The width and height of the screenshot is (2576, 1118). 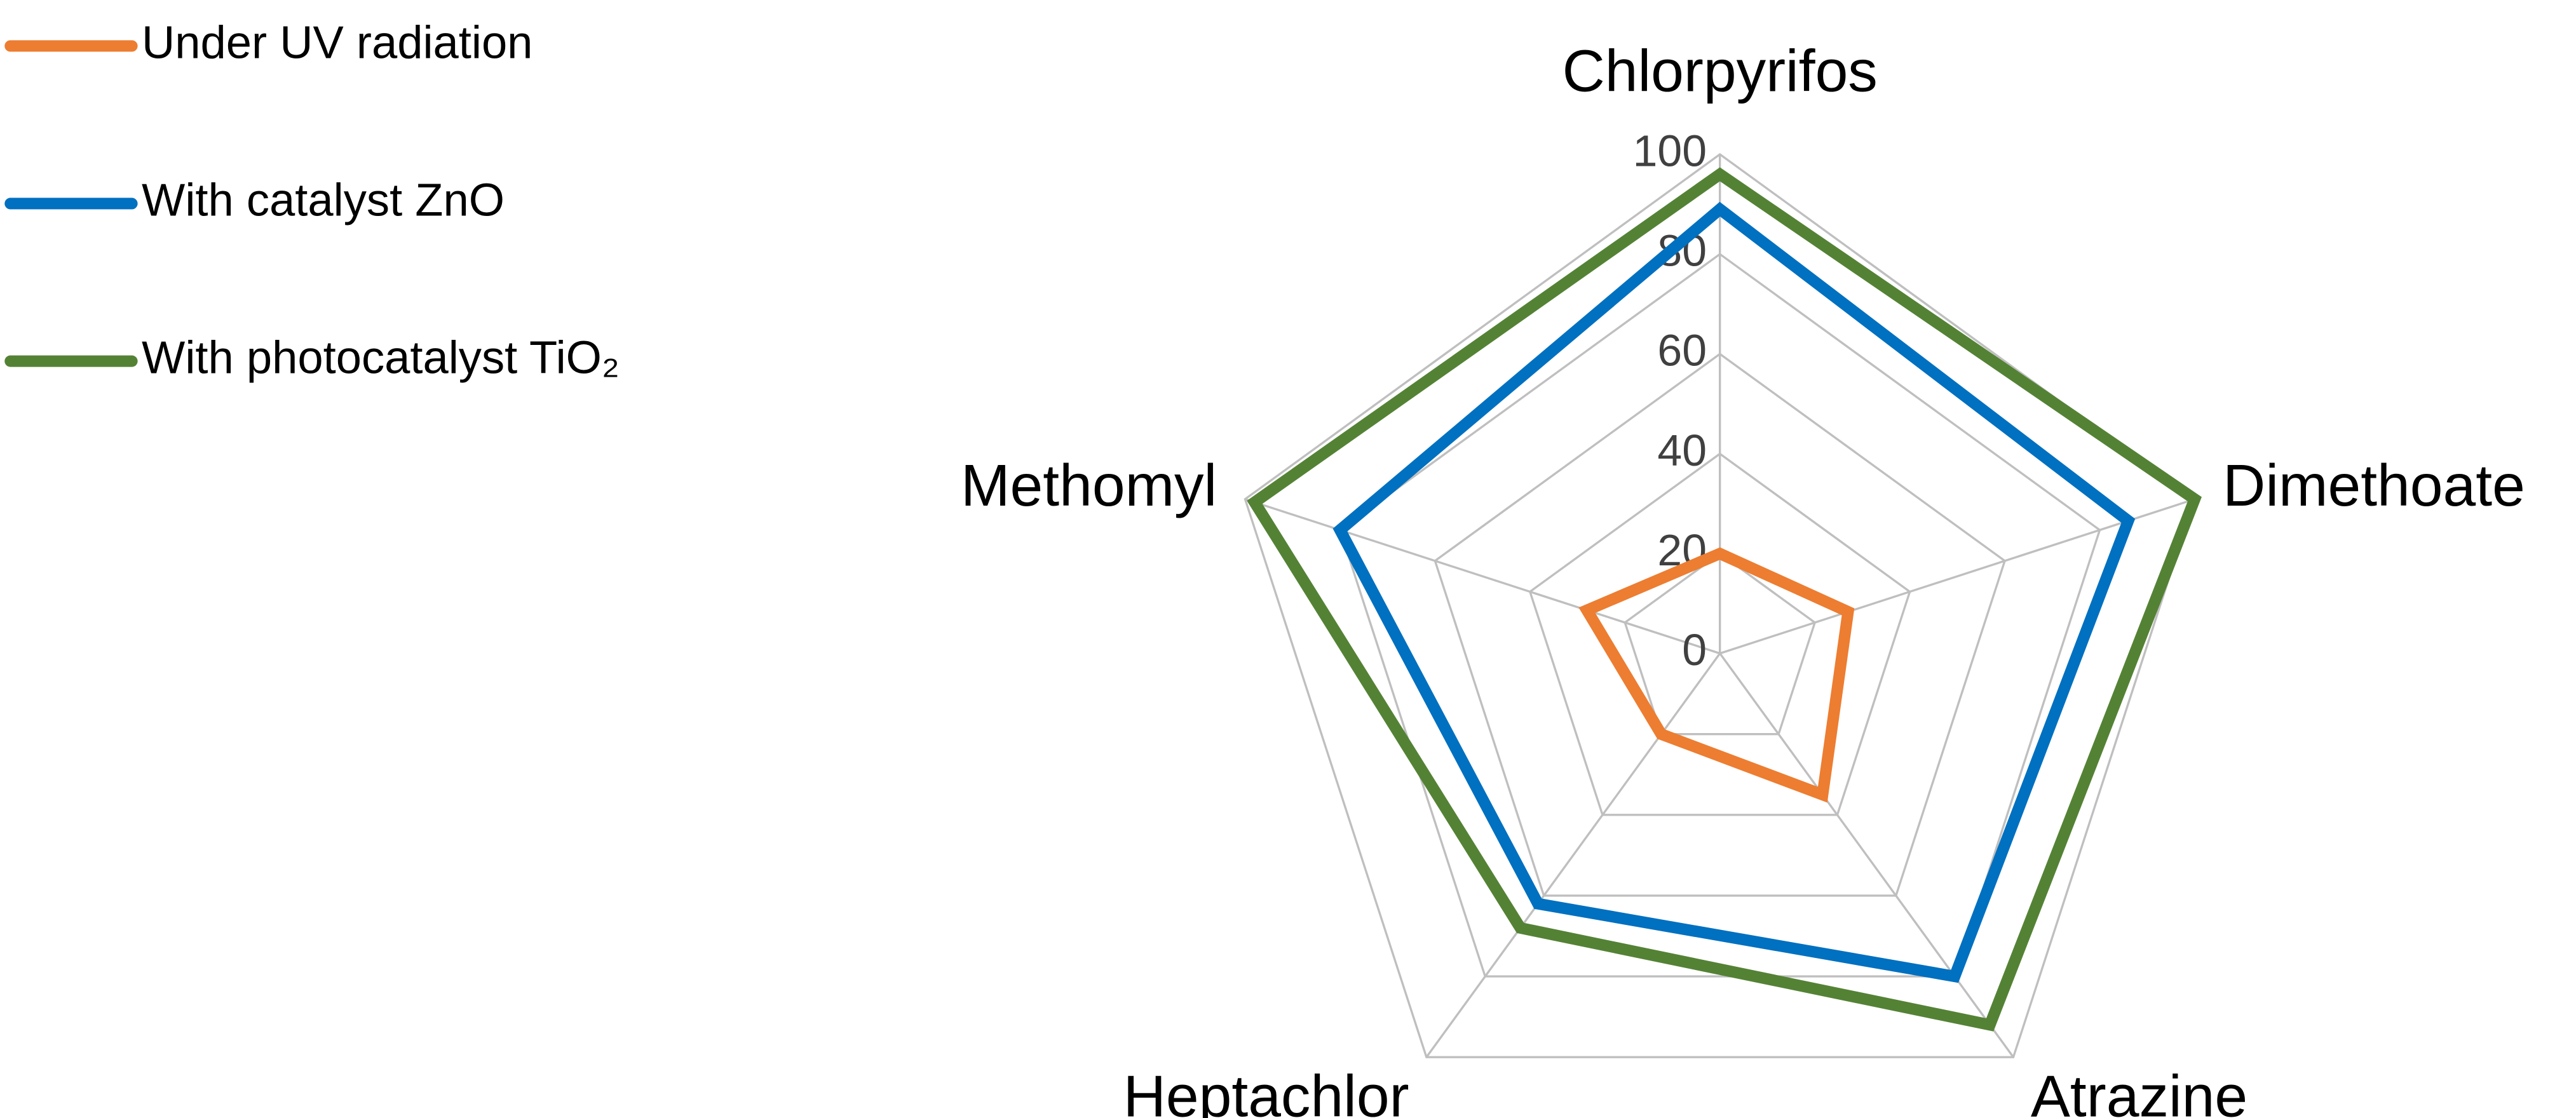 I want to click on series-line, so click(x=1716, y=675).